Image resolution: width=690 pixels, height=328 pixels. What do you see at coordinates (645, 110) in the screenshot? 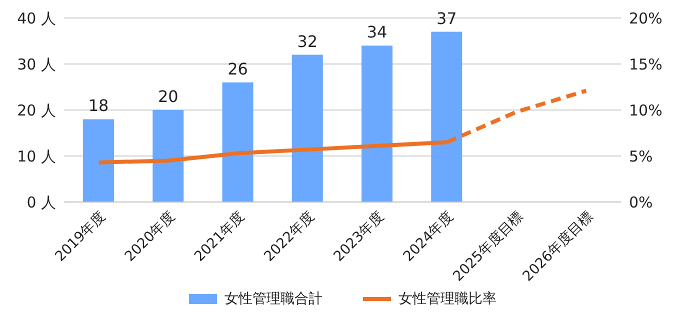
I see `y2-tick-label: 10%` at bounding box center [645, 110].